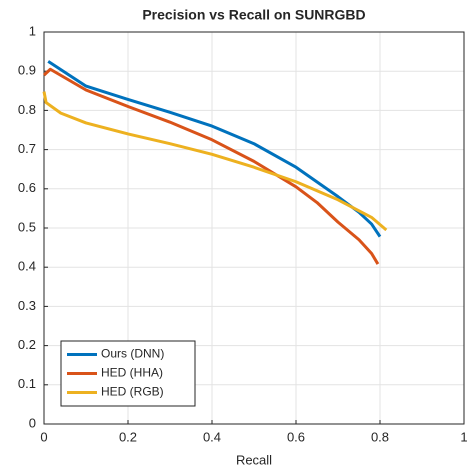 The width and height of the screenshot is (469, 470). What do you see at coordinates (27, 266) in the screenshot?
I see `y-tick-label: 0.4` at bounding box center [27, 266].